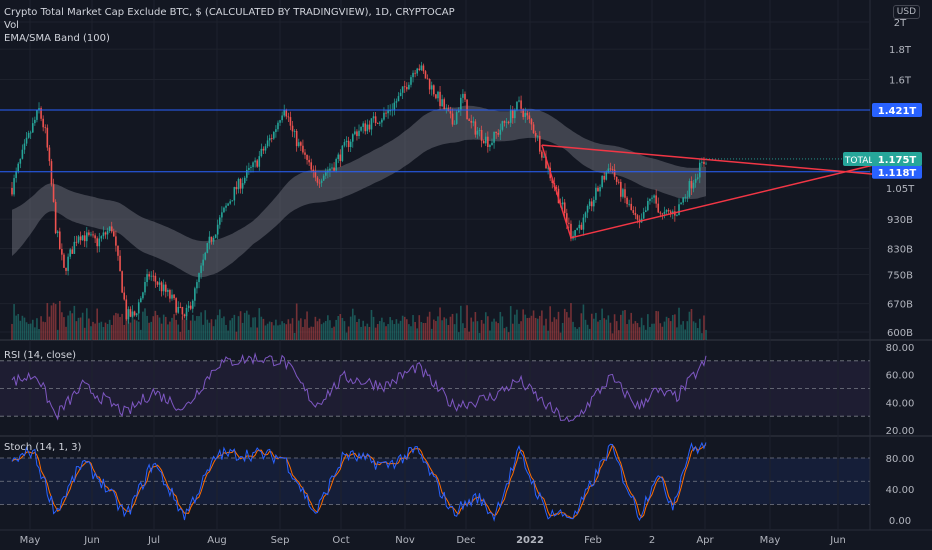 The height and width of the screenshot is (550, 932). What do you see at coordinates (731, 199) in the screenshot?
I see `triangle-lower-line` at bounding box center [731, 199].